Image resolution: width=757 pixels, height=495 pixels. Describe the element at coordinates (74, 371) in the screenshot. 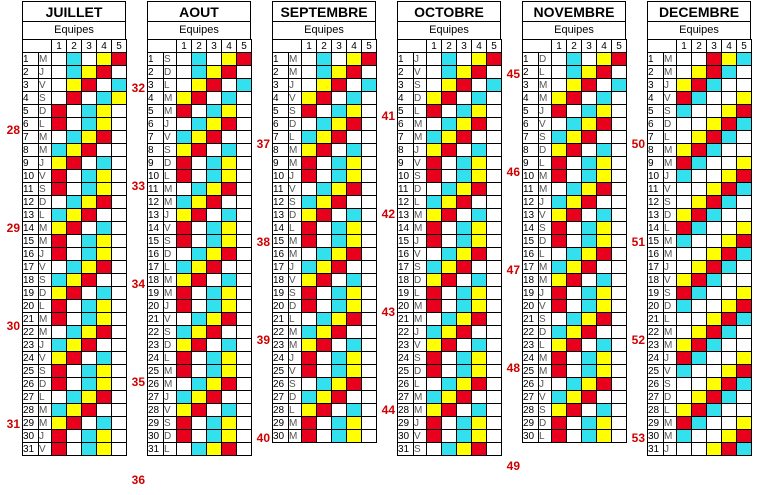

I see `day-row: 25 S` at that location.